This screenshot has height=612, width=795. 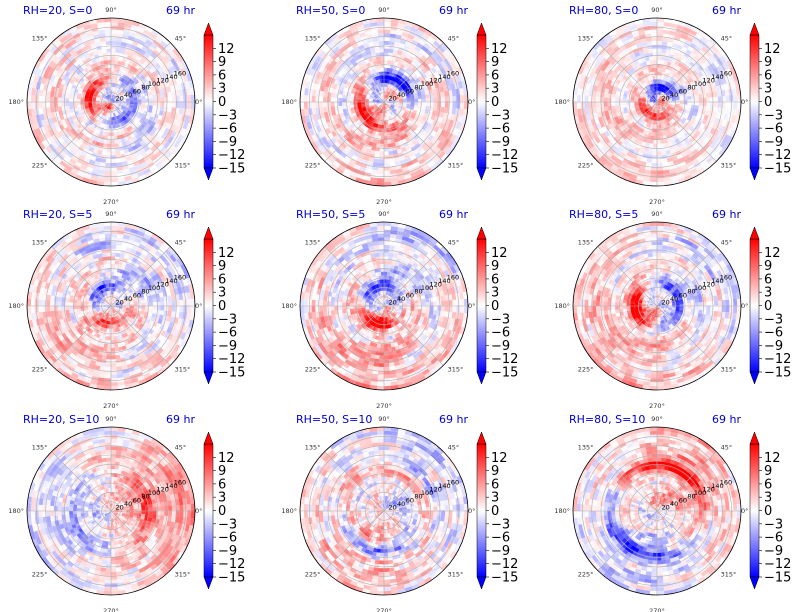 What do you see at coordinates (453, 10) in the screenshot?
I see `panel-time-label: 69 hr` at bounding box center [453, 10].